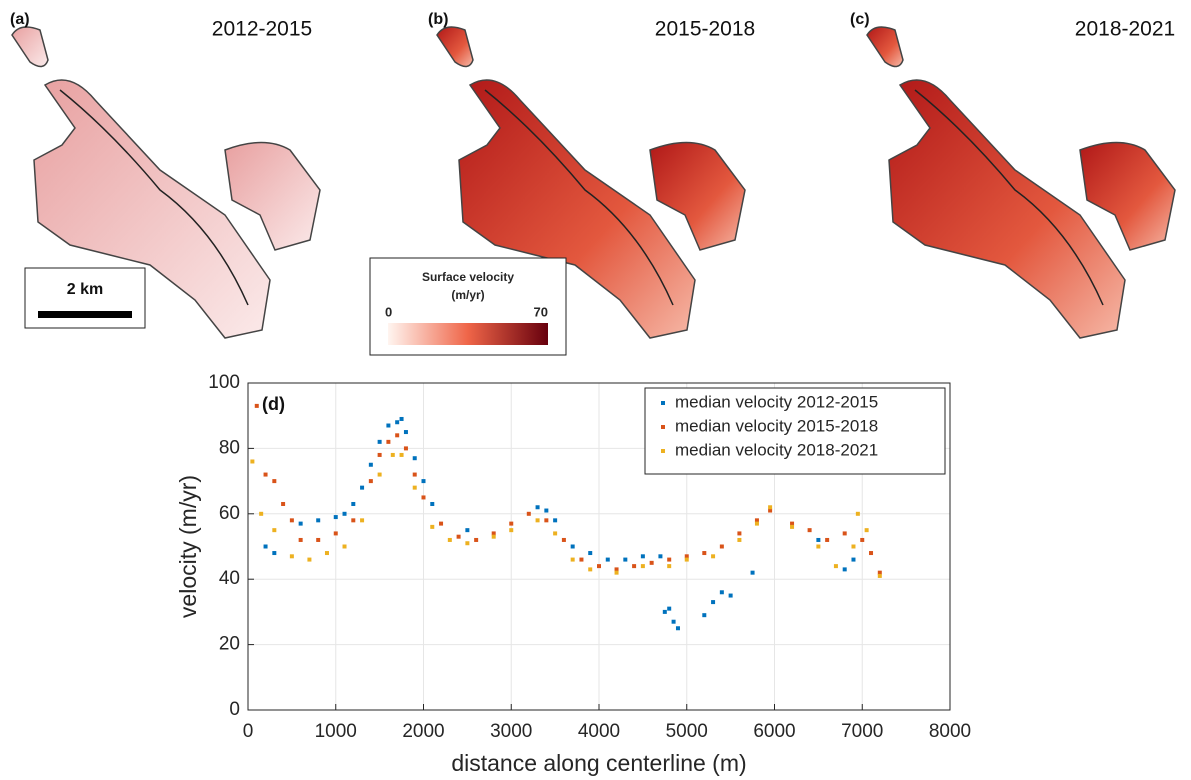 This screenshot has height=780, width=1191. I want to click on colorbar-min: 0, so click(388, 311).